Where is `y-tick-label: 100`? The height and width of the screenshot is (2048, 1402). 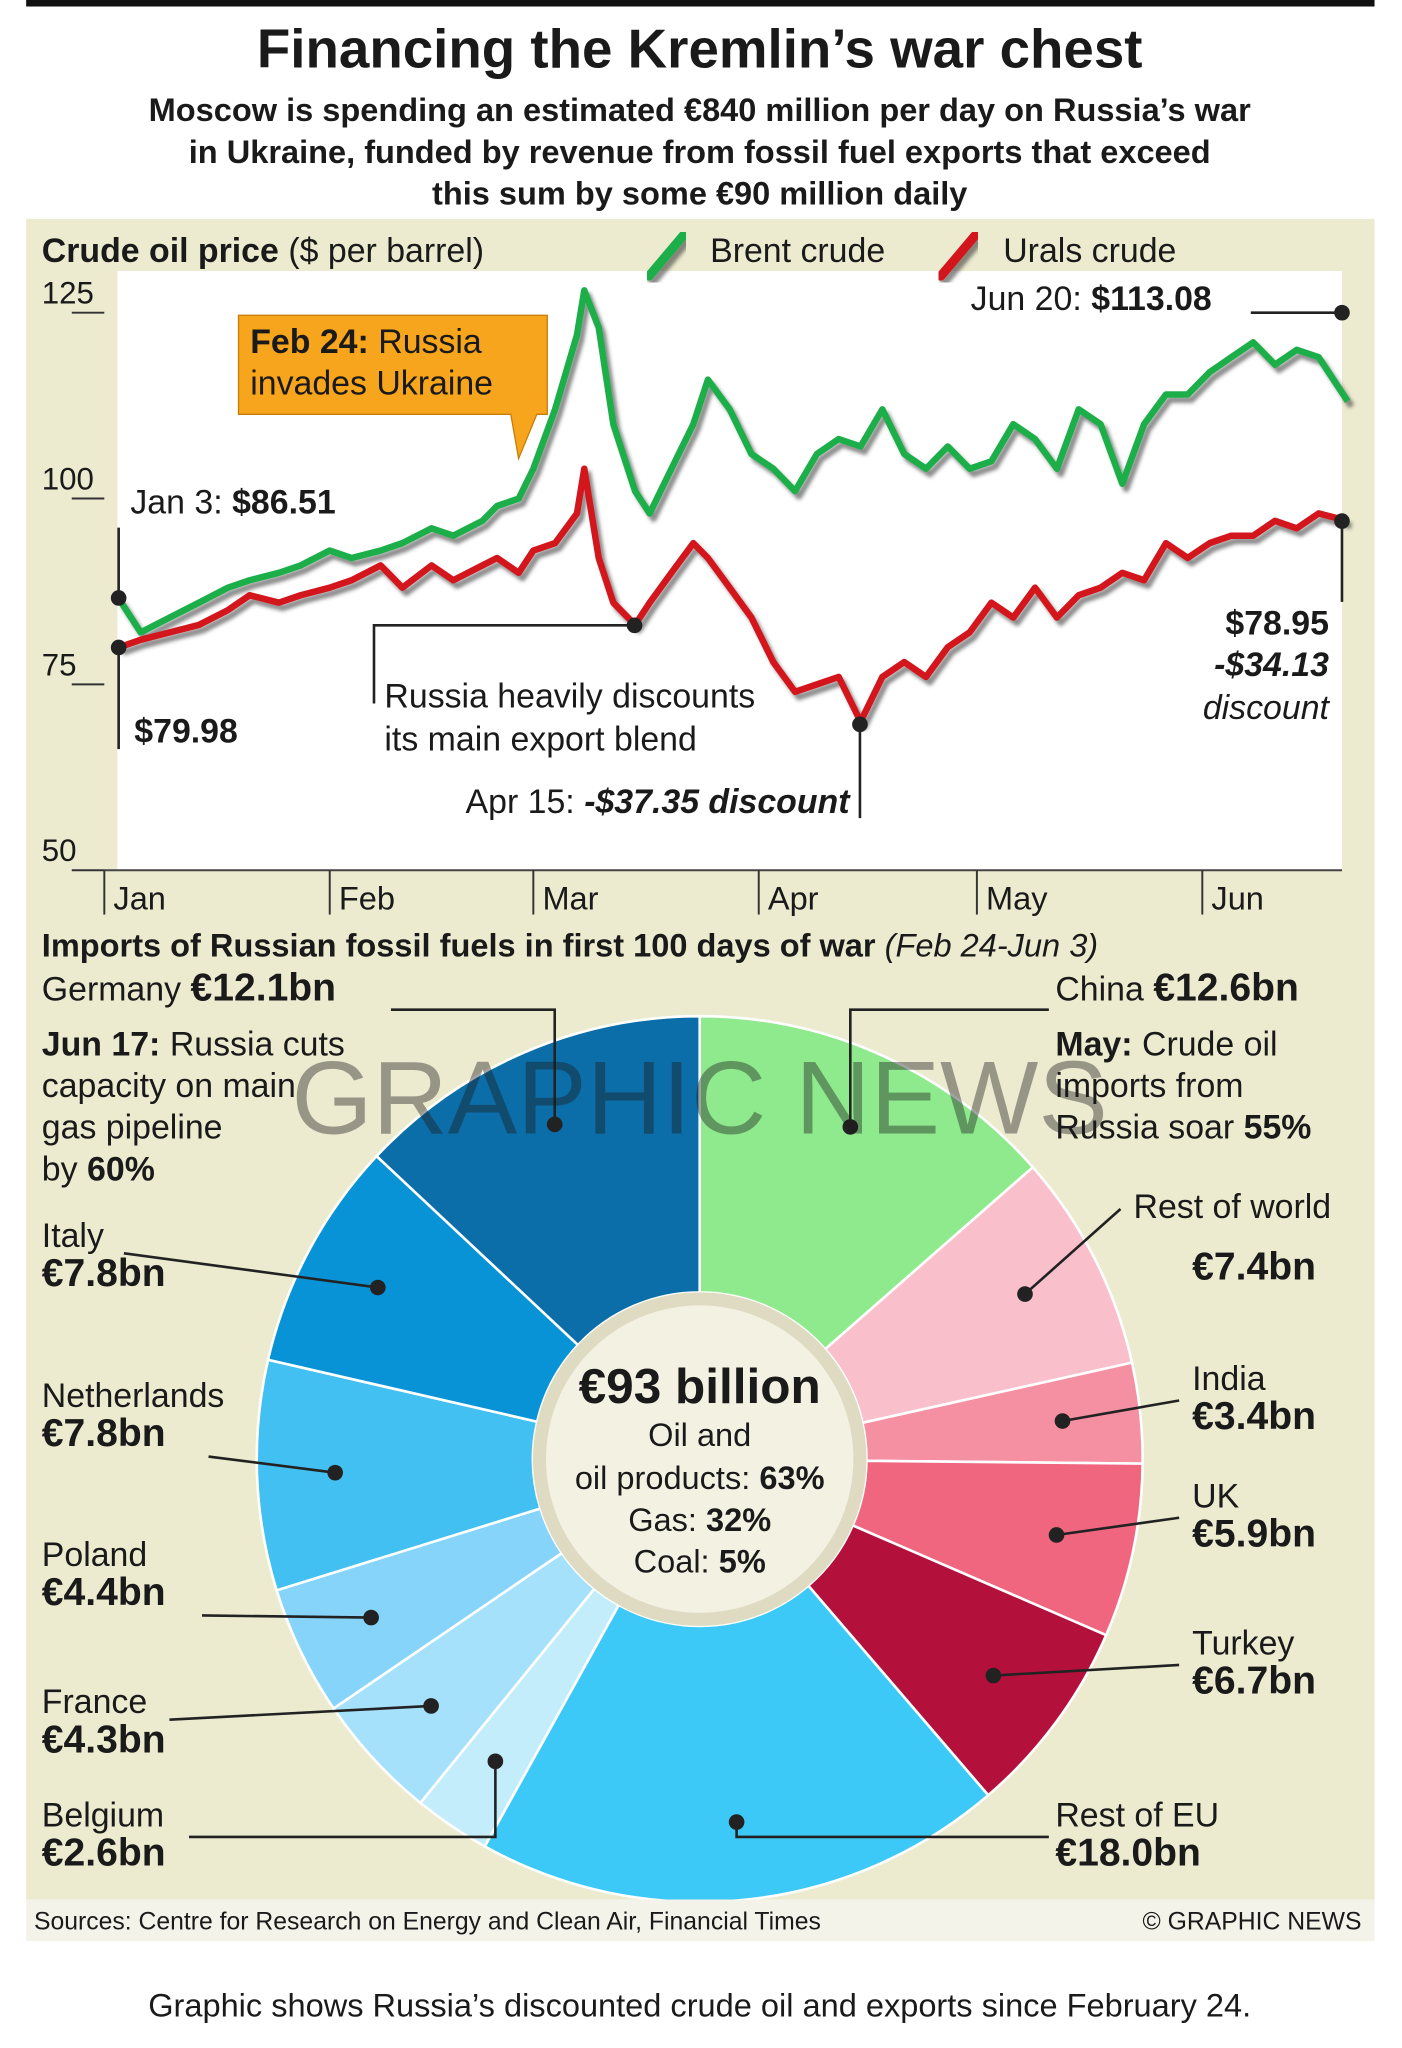
y-tick-label: 100 is located at coordinates (68, 478).